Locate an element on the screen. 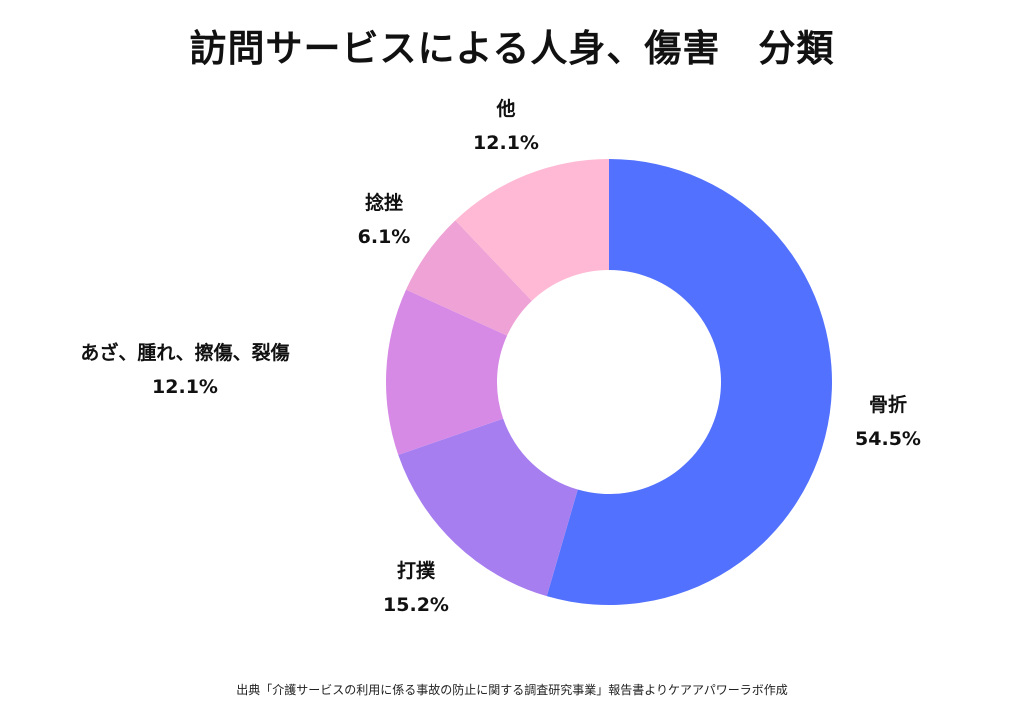 This screenshot has height=707, width=1024. category-label: 捻挫 is located at coordinates (383, 203).